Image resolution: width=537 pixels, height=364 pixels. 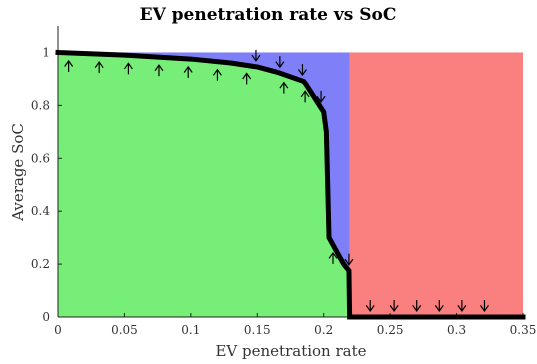 What do you see at coordinates (40, 158) in the screenshot?
I see `y-tick-label: 0.6` at bounding box center [40, 158].